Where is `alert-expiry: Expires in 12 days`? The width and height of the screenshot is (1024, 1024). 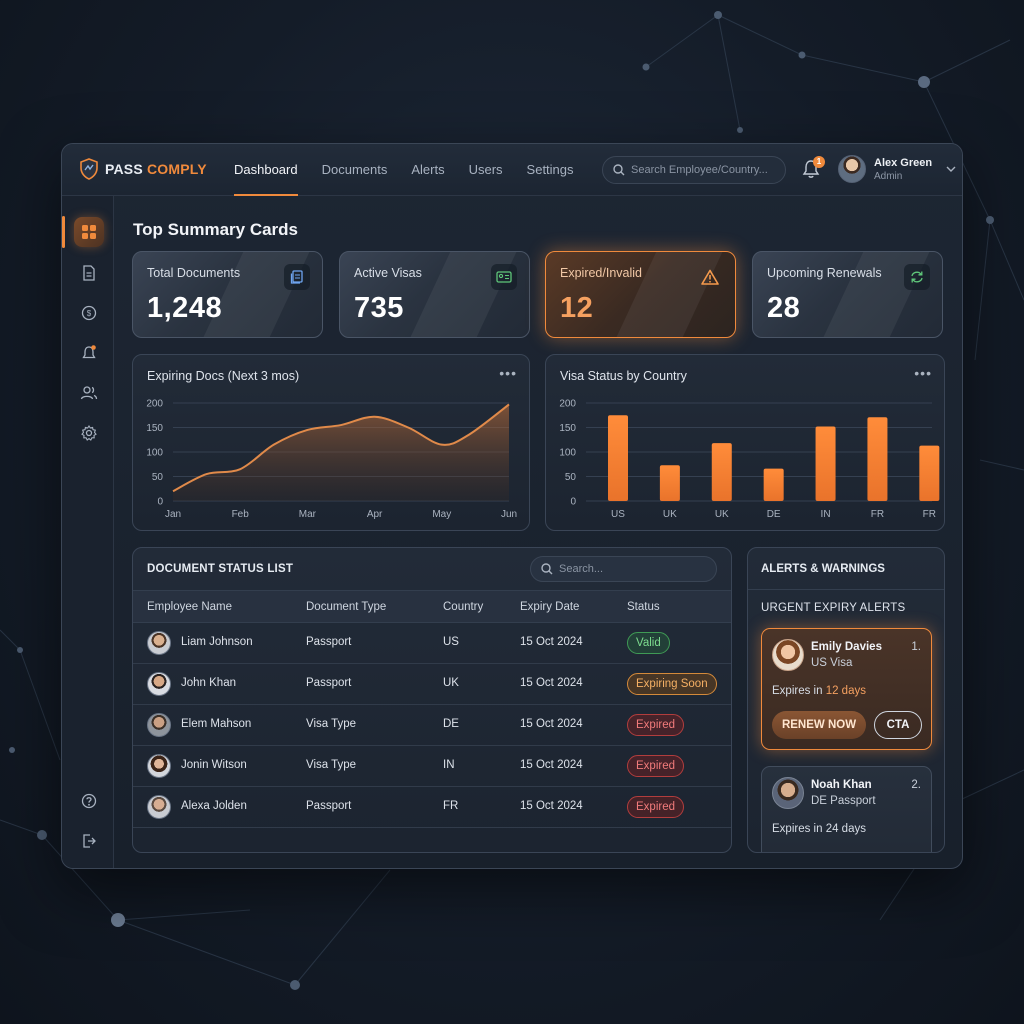 alert-expiry: Expires in 12 days is located at coordinates (819, 691).